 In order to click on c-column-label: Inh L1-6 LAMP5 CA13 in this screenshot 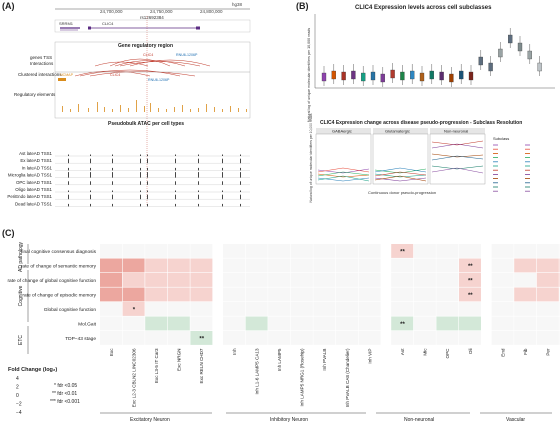, I will do `click(256, 371)`.